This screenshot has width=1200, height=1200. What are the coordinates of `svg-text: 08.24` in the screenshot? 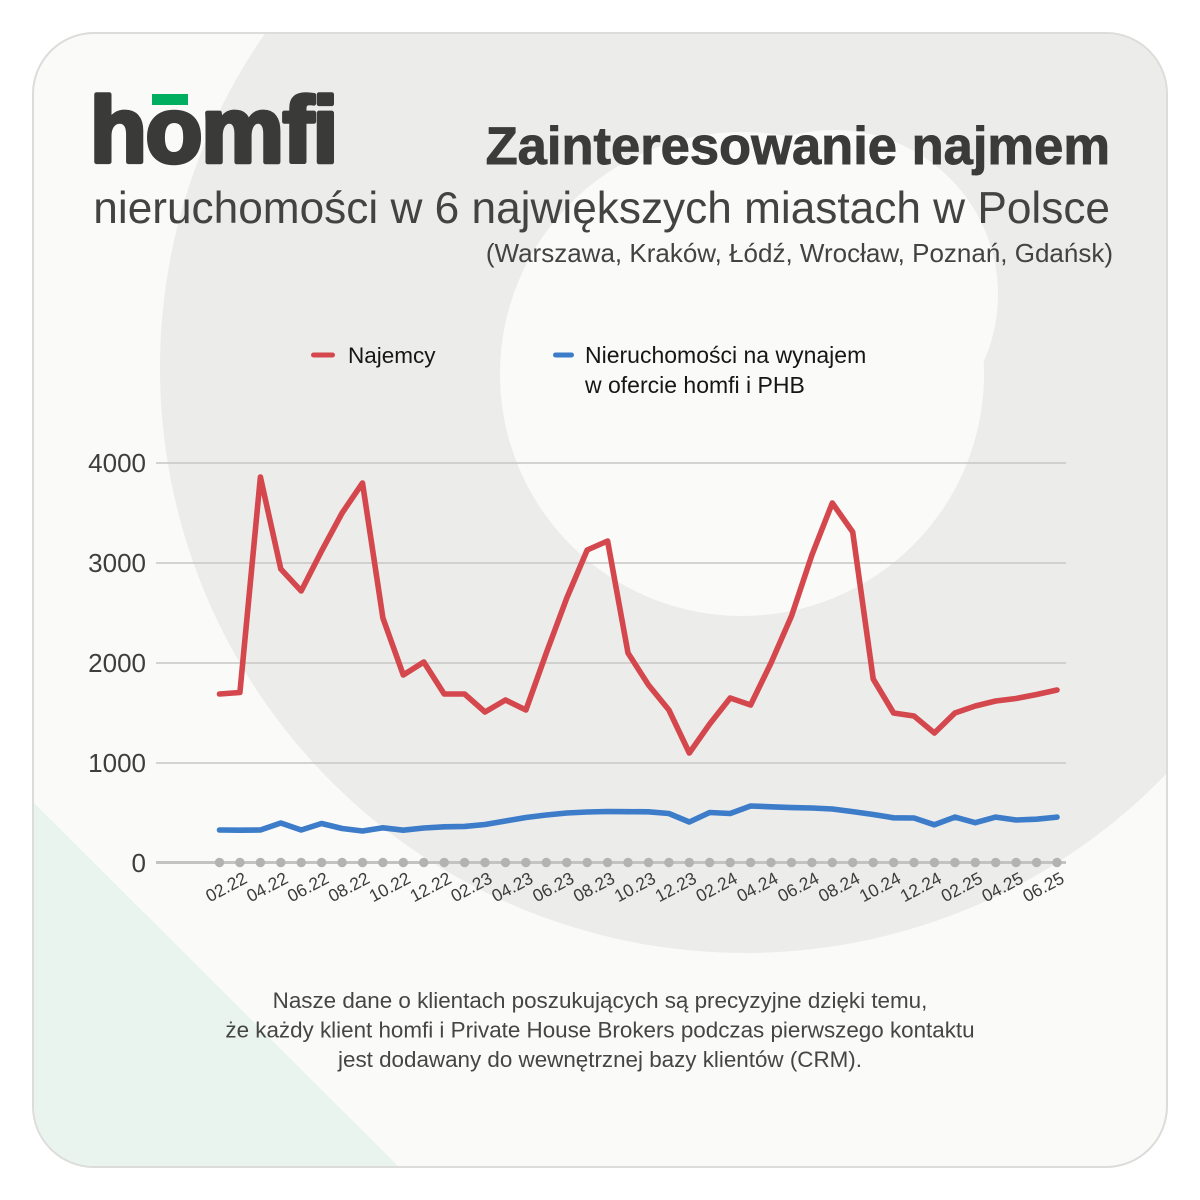 It's located at (839, 887).